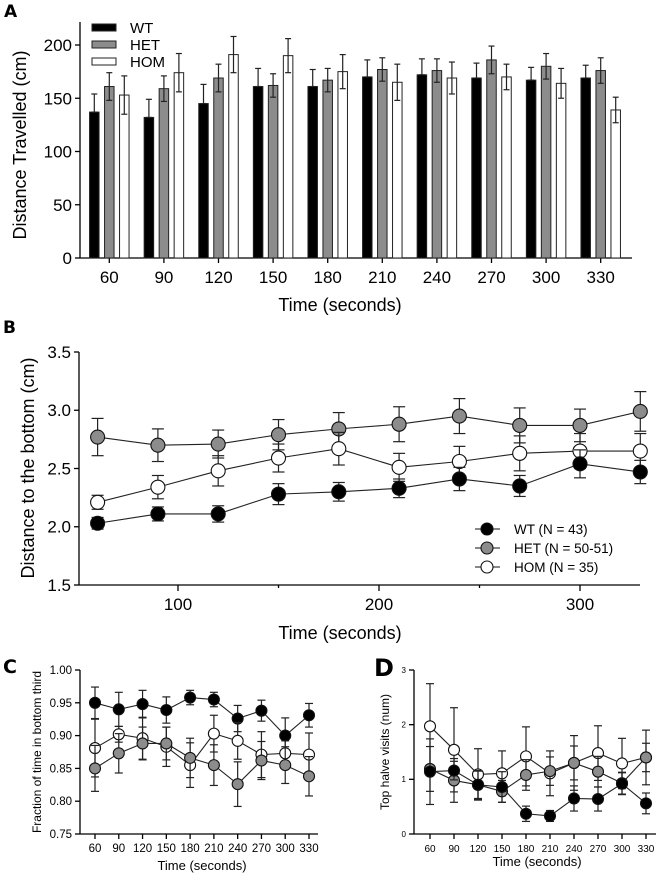 This screenshot has width=660, height=876. Describe the element at coordinates (145, 45) in the screenshot. I see `panel-a-legend-label-het: HET` at that location.